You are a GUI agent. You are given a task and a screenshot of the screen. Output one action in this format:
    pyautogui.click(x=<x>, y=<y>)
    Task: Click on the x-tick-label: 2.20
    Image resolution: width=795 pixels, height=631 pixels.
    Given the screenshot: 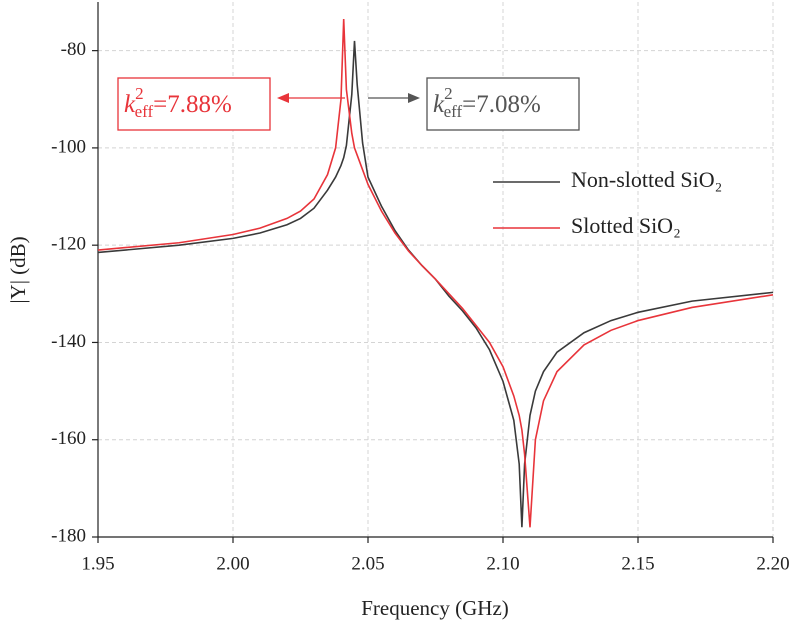 What is the action you would take?
    pyautogui.click(x=772, y=563)
    